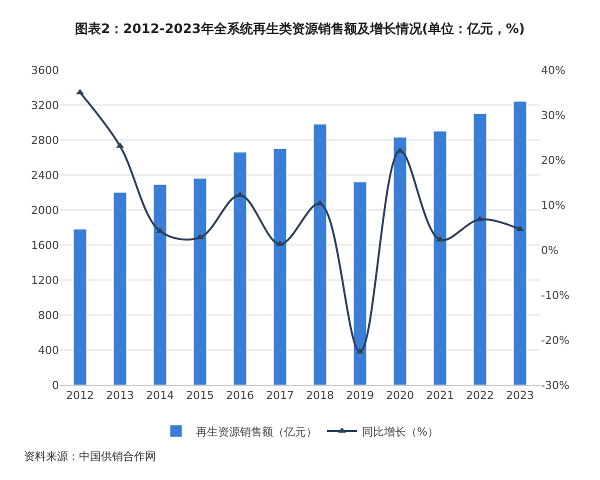 The image size is (600, 480). I want to click on x-tick-label: 2019, so click(360, 395).